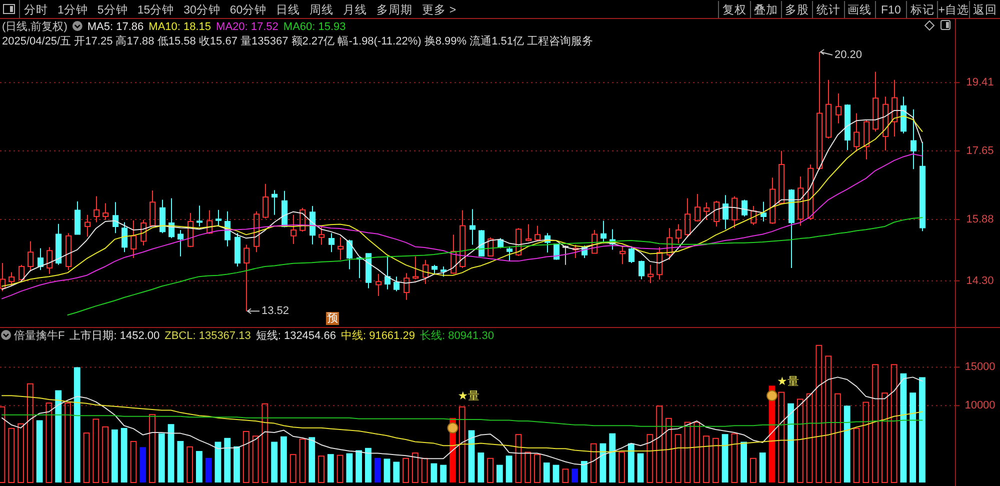  Describe the element at coordinates (984, 9) in the screenshot. I see `text: 返回` at that location.